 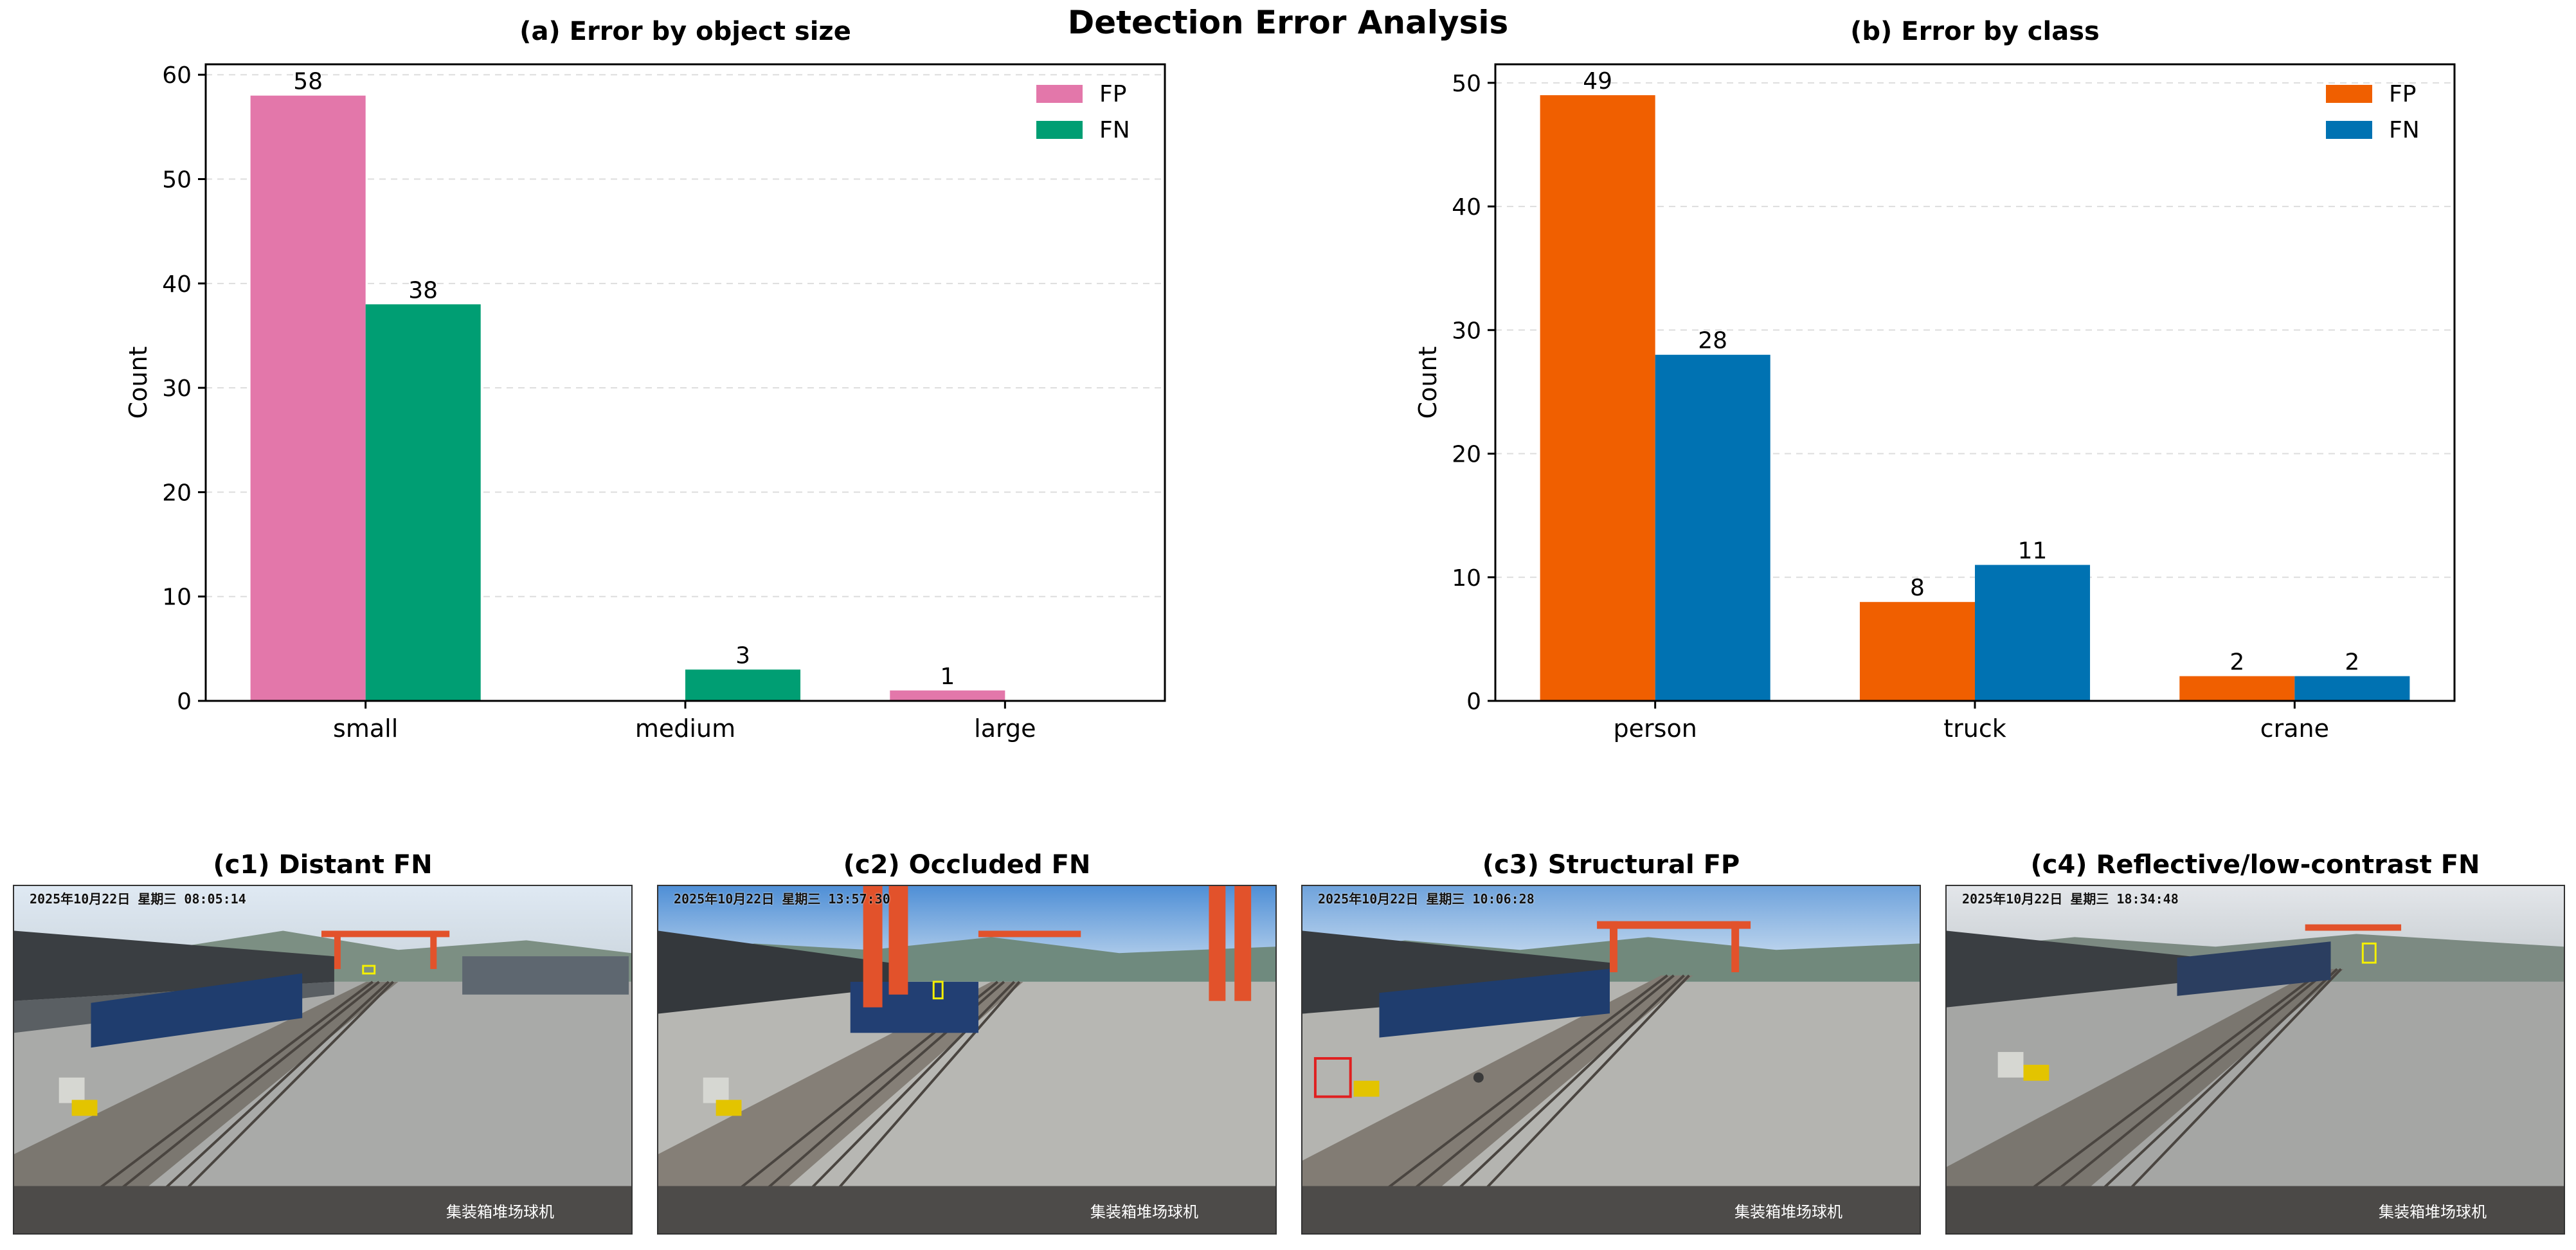 What do you see at coordinates (1917, 651) in the screenshot?
I see `bar-fp-truck` at bounding box center [1917, 651].